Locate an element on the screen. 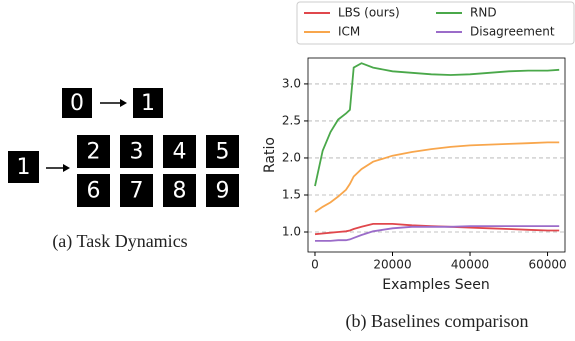  digit: 6 is located at coordinates (94, 191).